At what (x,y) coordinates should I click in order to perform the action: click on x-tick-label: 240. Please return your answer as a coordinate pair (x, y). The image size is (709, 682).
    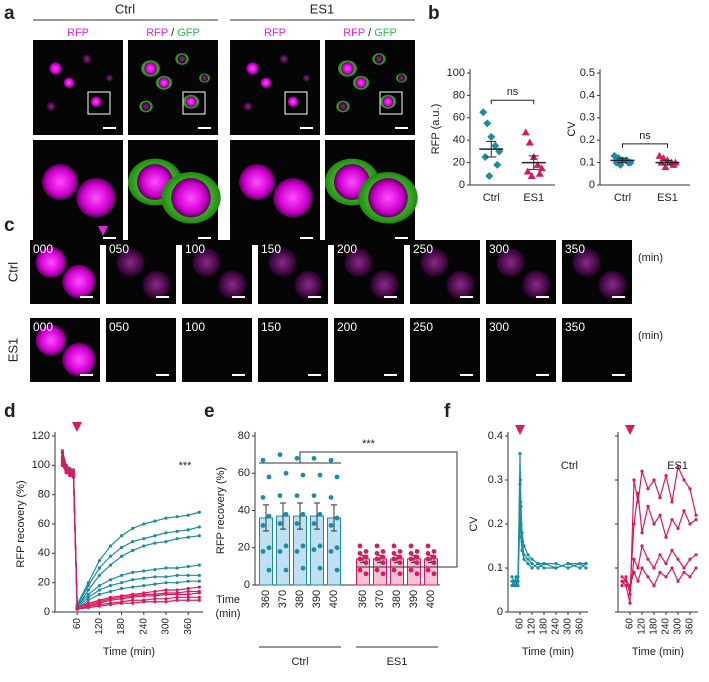
    Looking at the image, I should click on (143, 626).